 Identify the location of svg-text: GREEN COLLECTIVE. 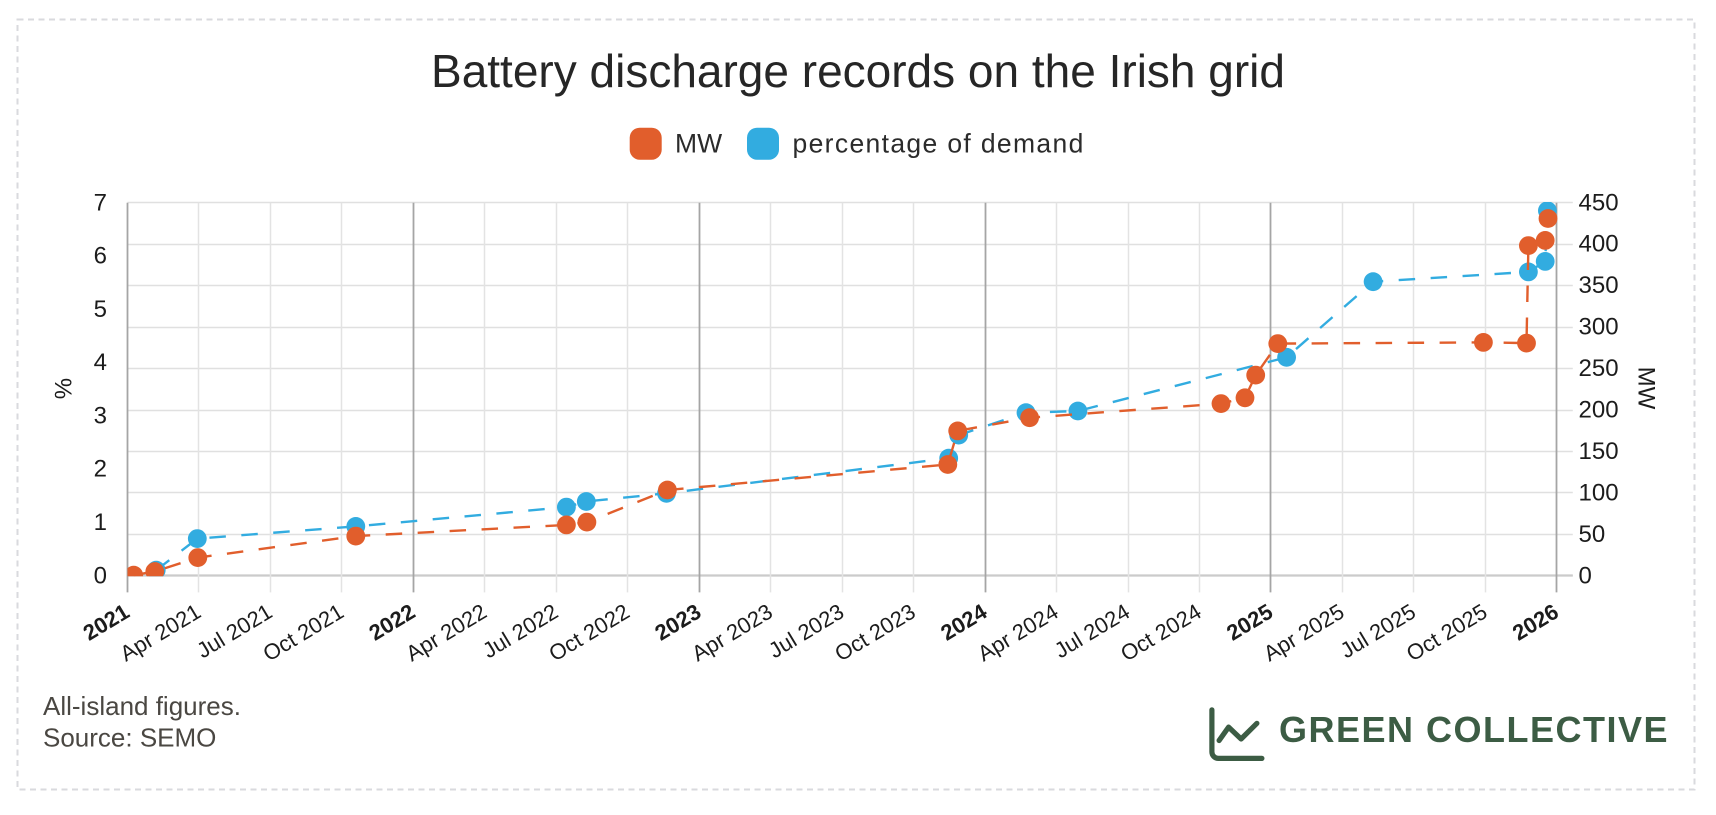
(1474, 729).